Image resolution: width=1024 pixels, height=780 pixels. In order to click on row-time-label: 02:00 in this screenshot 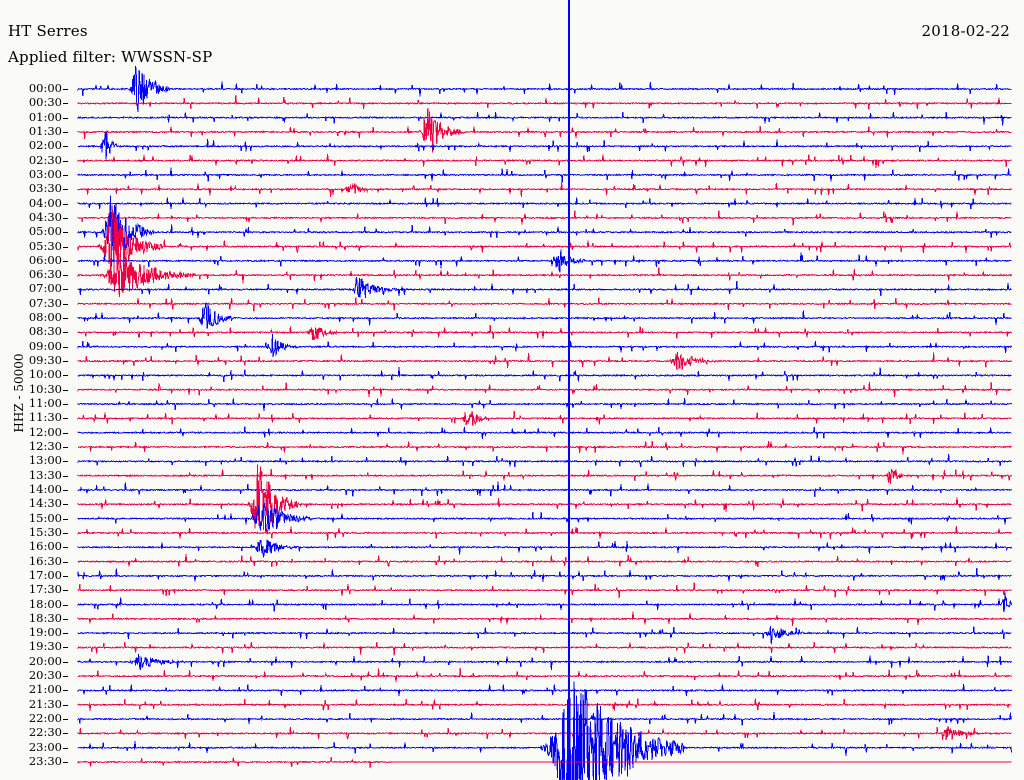, I will do `click(45, 145)`.